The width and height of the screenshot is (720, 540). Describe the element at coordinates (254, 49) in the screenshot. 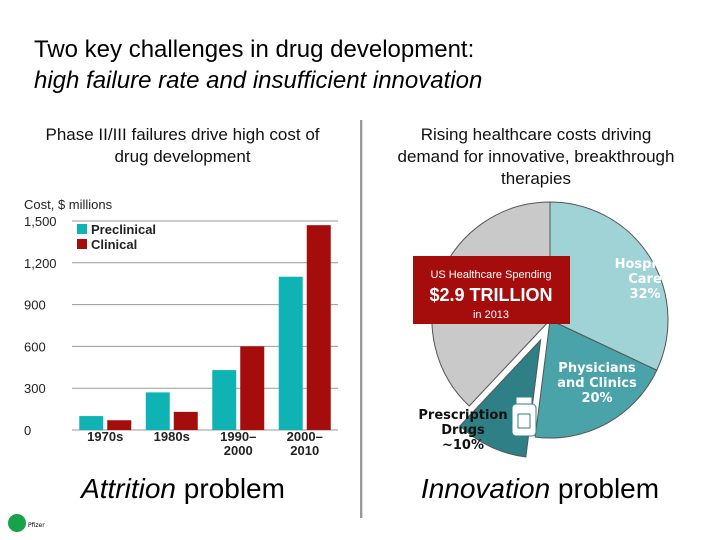

I see `title-line-1: Two key challenges in drug development:` at that location.